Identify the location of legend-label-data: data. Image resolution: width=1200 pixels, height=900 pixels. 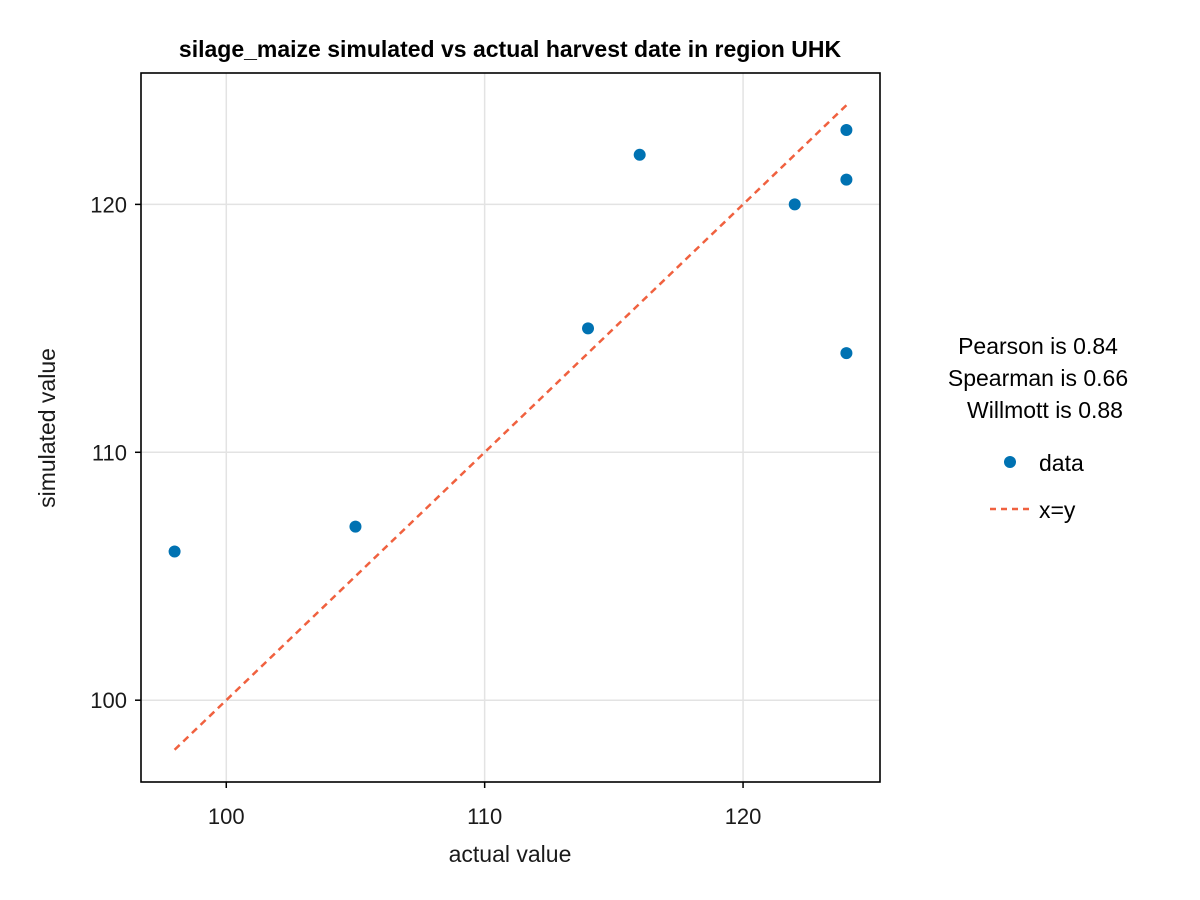
(1061, 463).